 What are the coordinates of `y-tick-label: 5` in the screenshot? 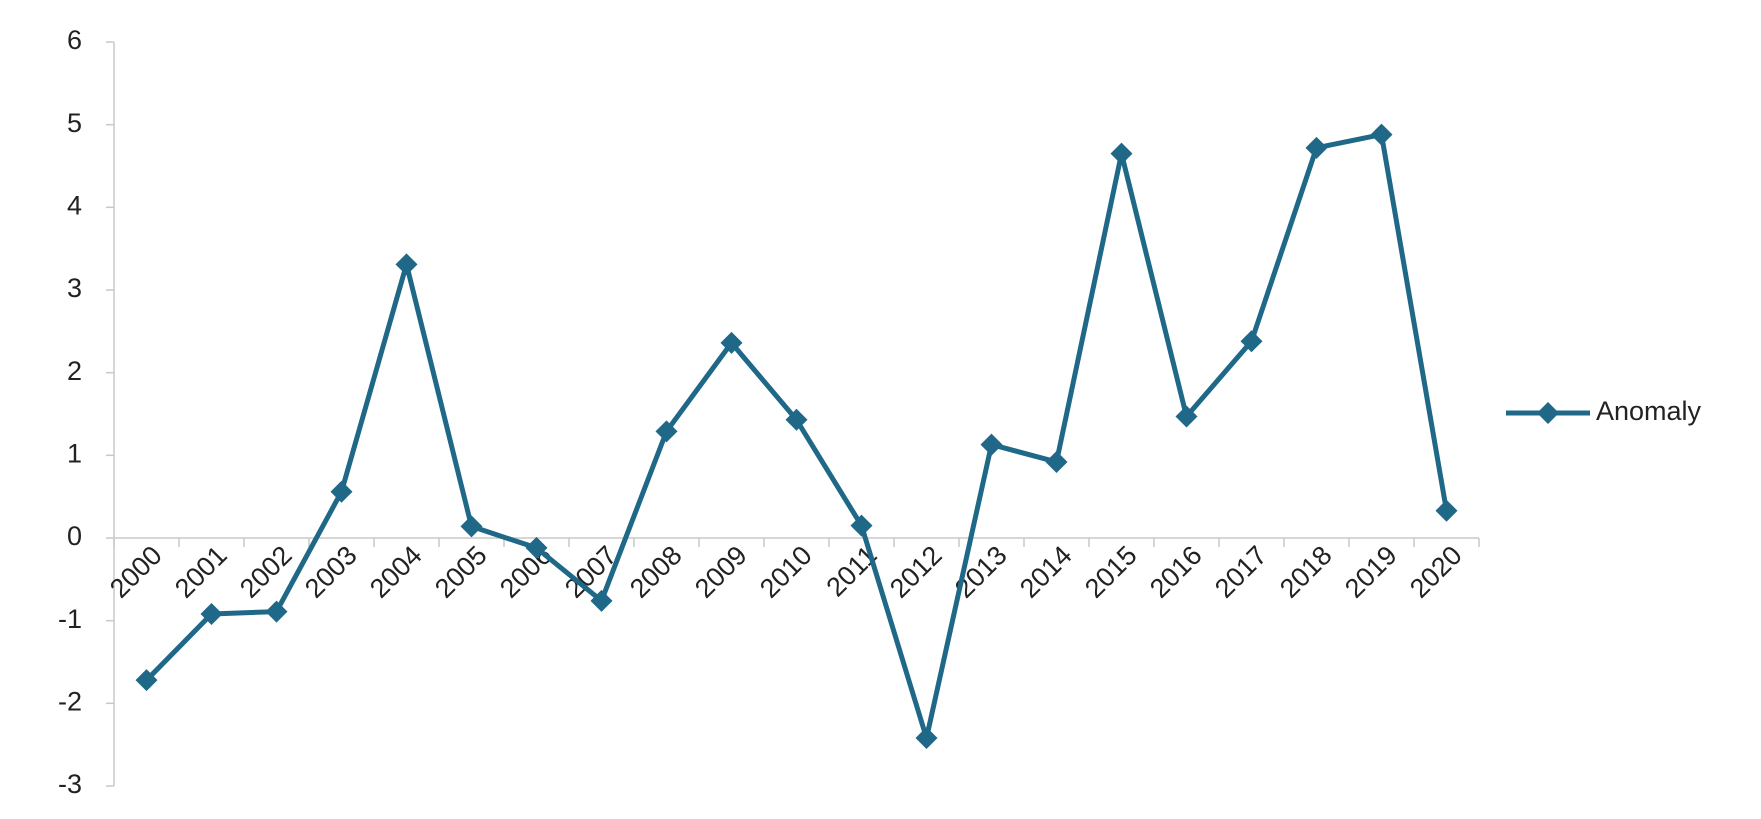 It's located at (74, 123).